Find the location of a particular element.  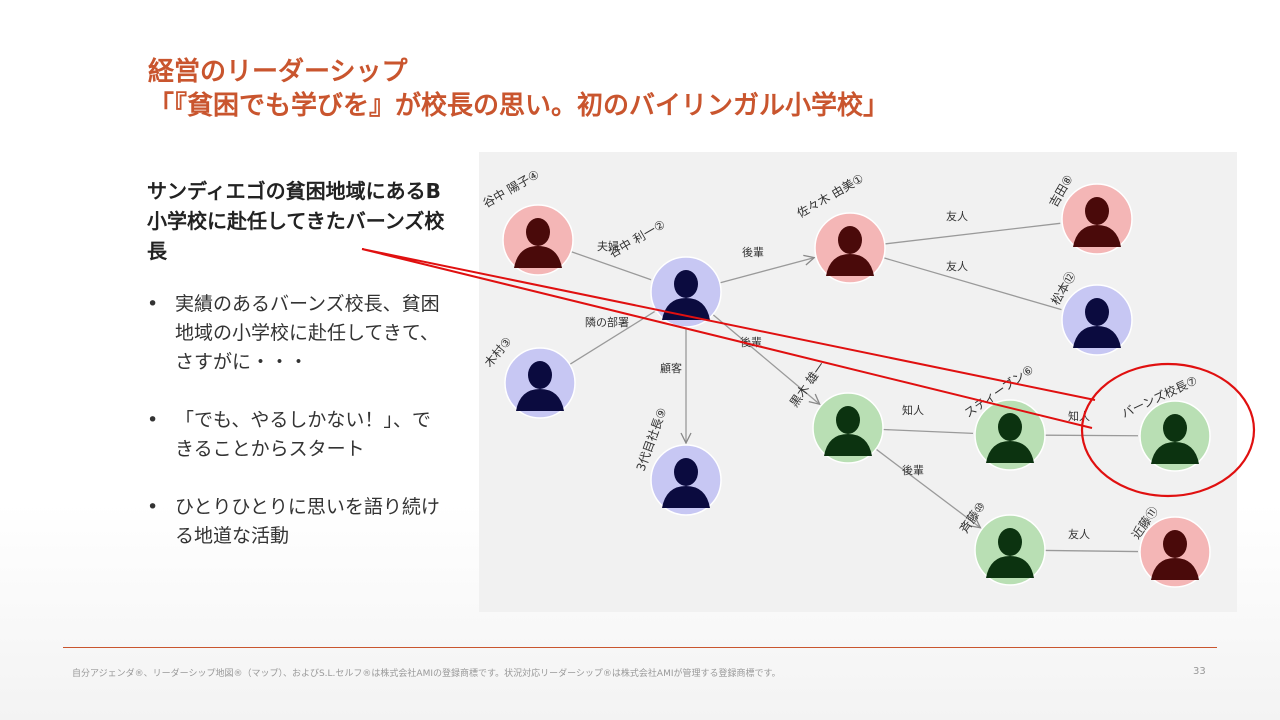

page-number: 33 is located at coordinates (1199, 671).